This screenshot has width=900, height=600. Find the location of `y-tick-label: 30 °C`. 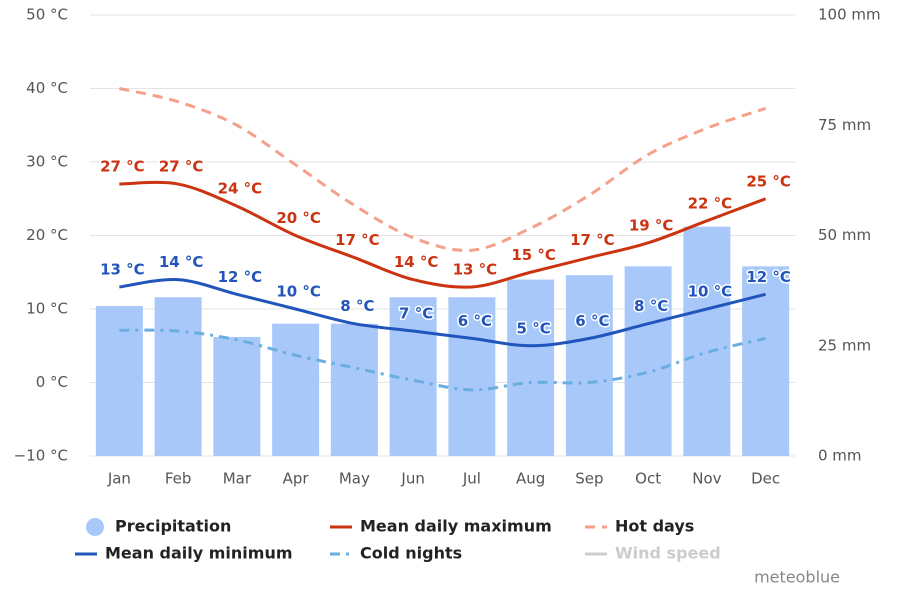

y-tick-label: 30 °C is located at coordinates (47, 162).